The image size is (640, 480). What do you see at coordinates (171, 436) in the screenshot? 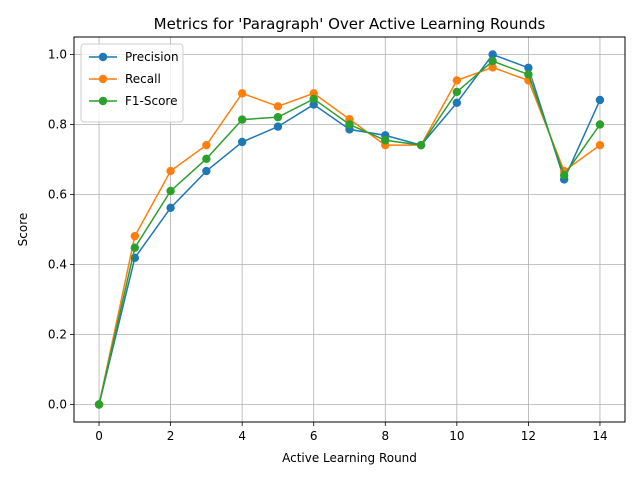
I see `x-tick-label: 2` at bounding box center [171, 436].